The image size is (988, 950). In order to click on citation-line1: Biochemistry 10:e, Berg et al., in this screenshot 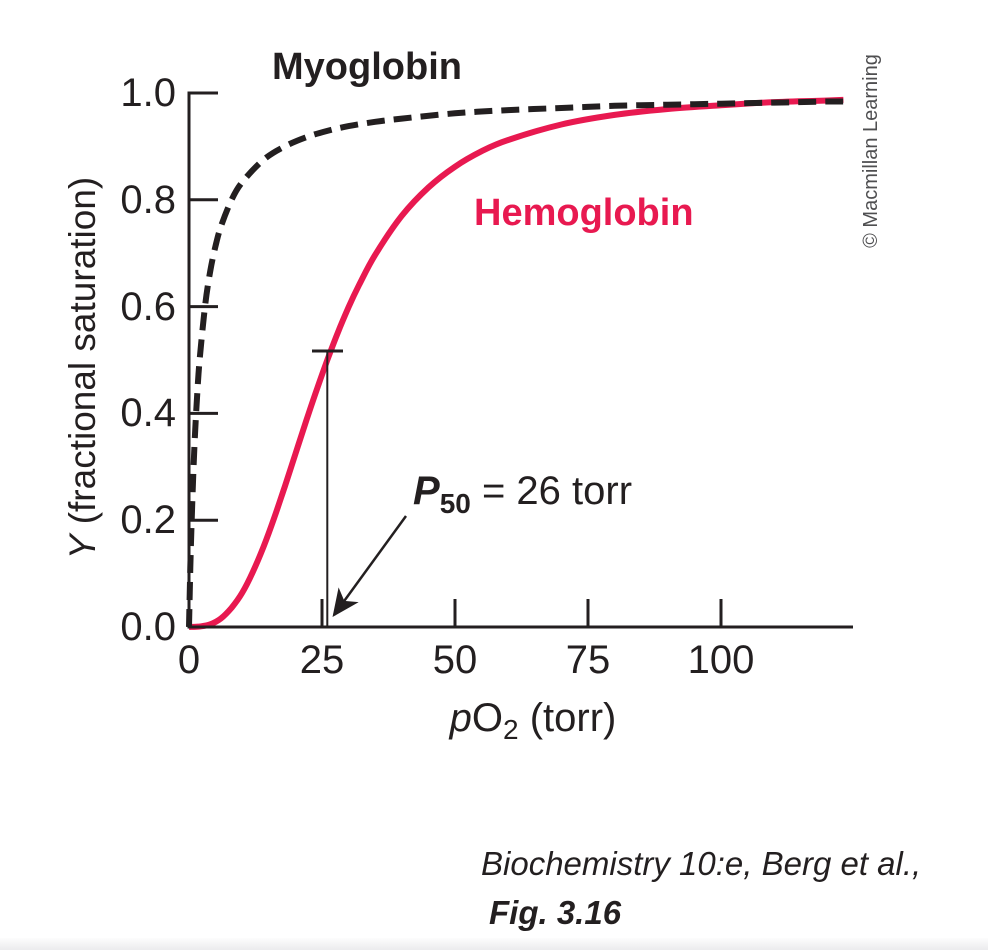, I will do `click(701, 863)`.